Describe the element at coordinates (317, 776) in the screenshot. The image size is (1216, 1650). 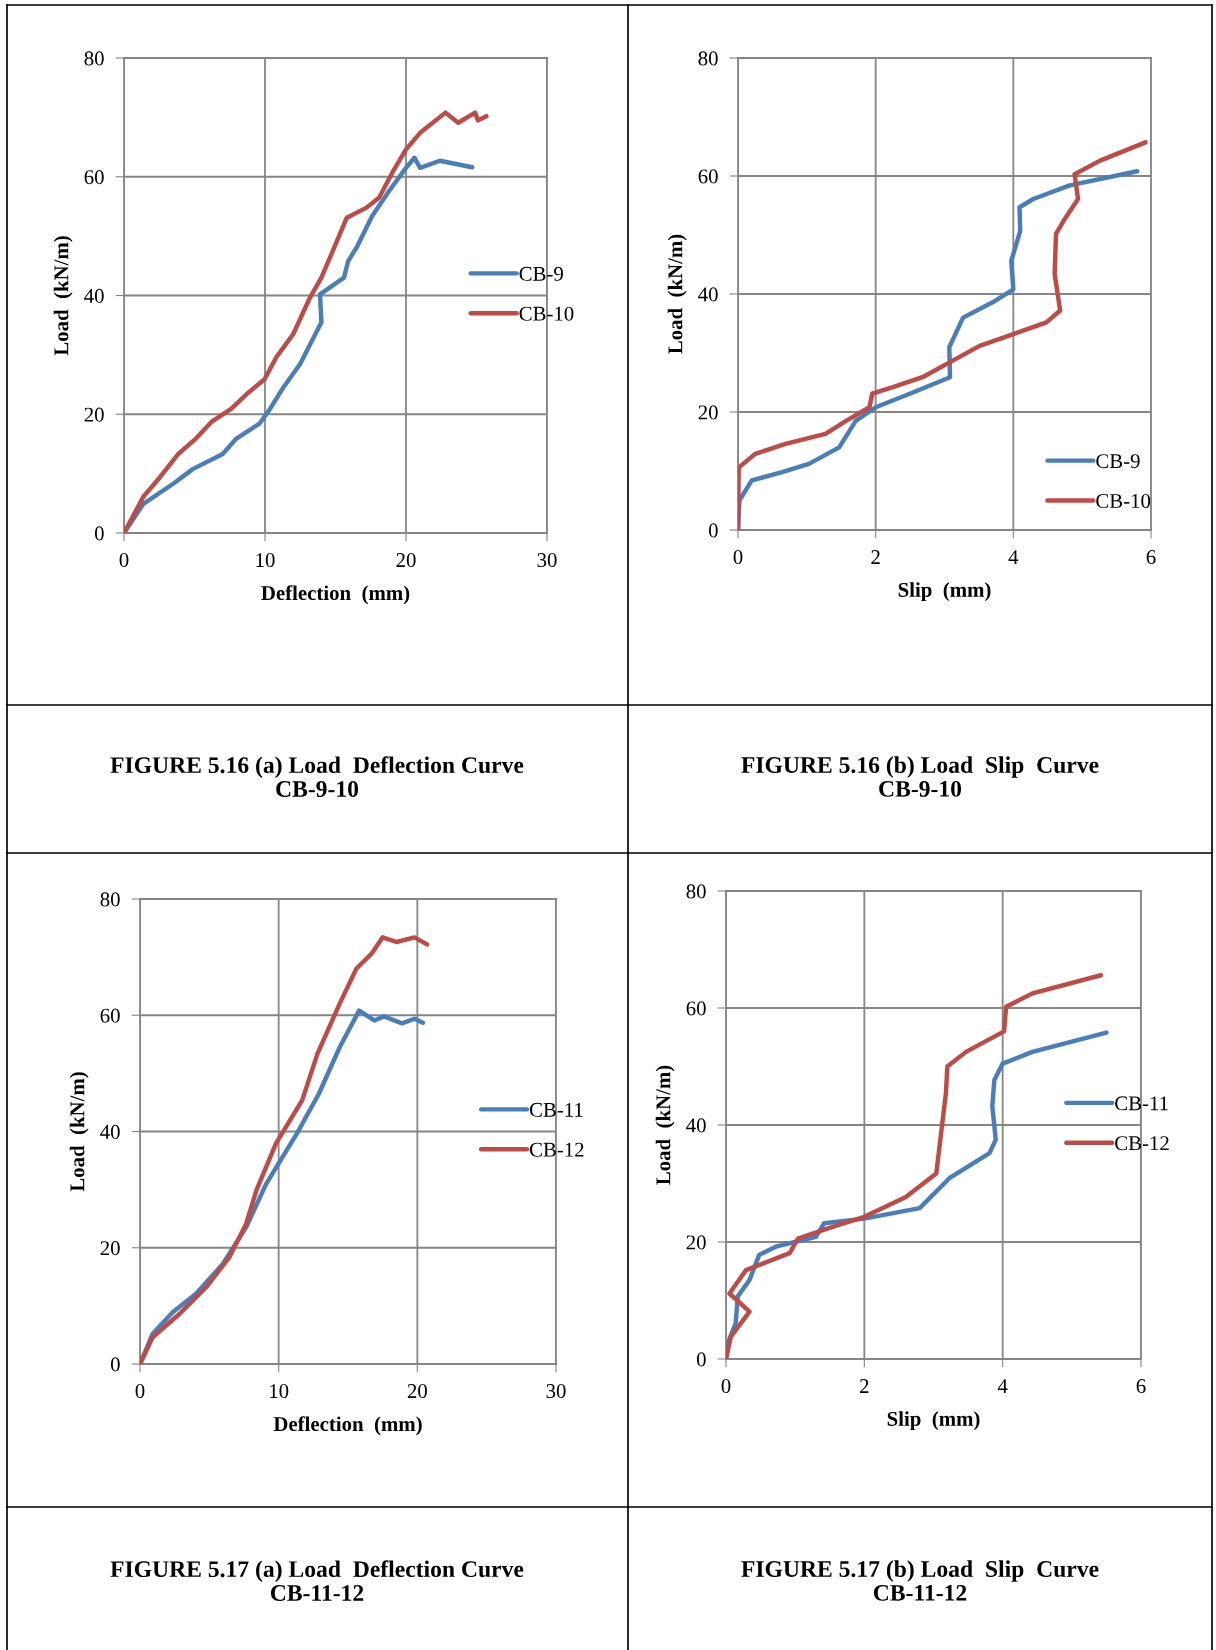
I see `text: FIGURE 5.16 (a) Load Deflection Curve CB-9-10` at that location.